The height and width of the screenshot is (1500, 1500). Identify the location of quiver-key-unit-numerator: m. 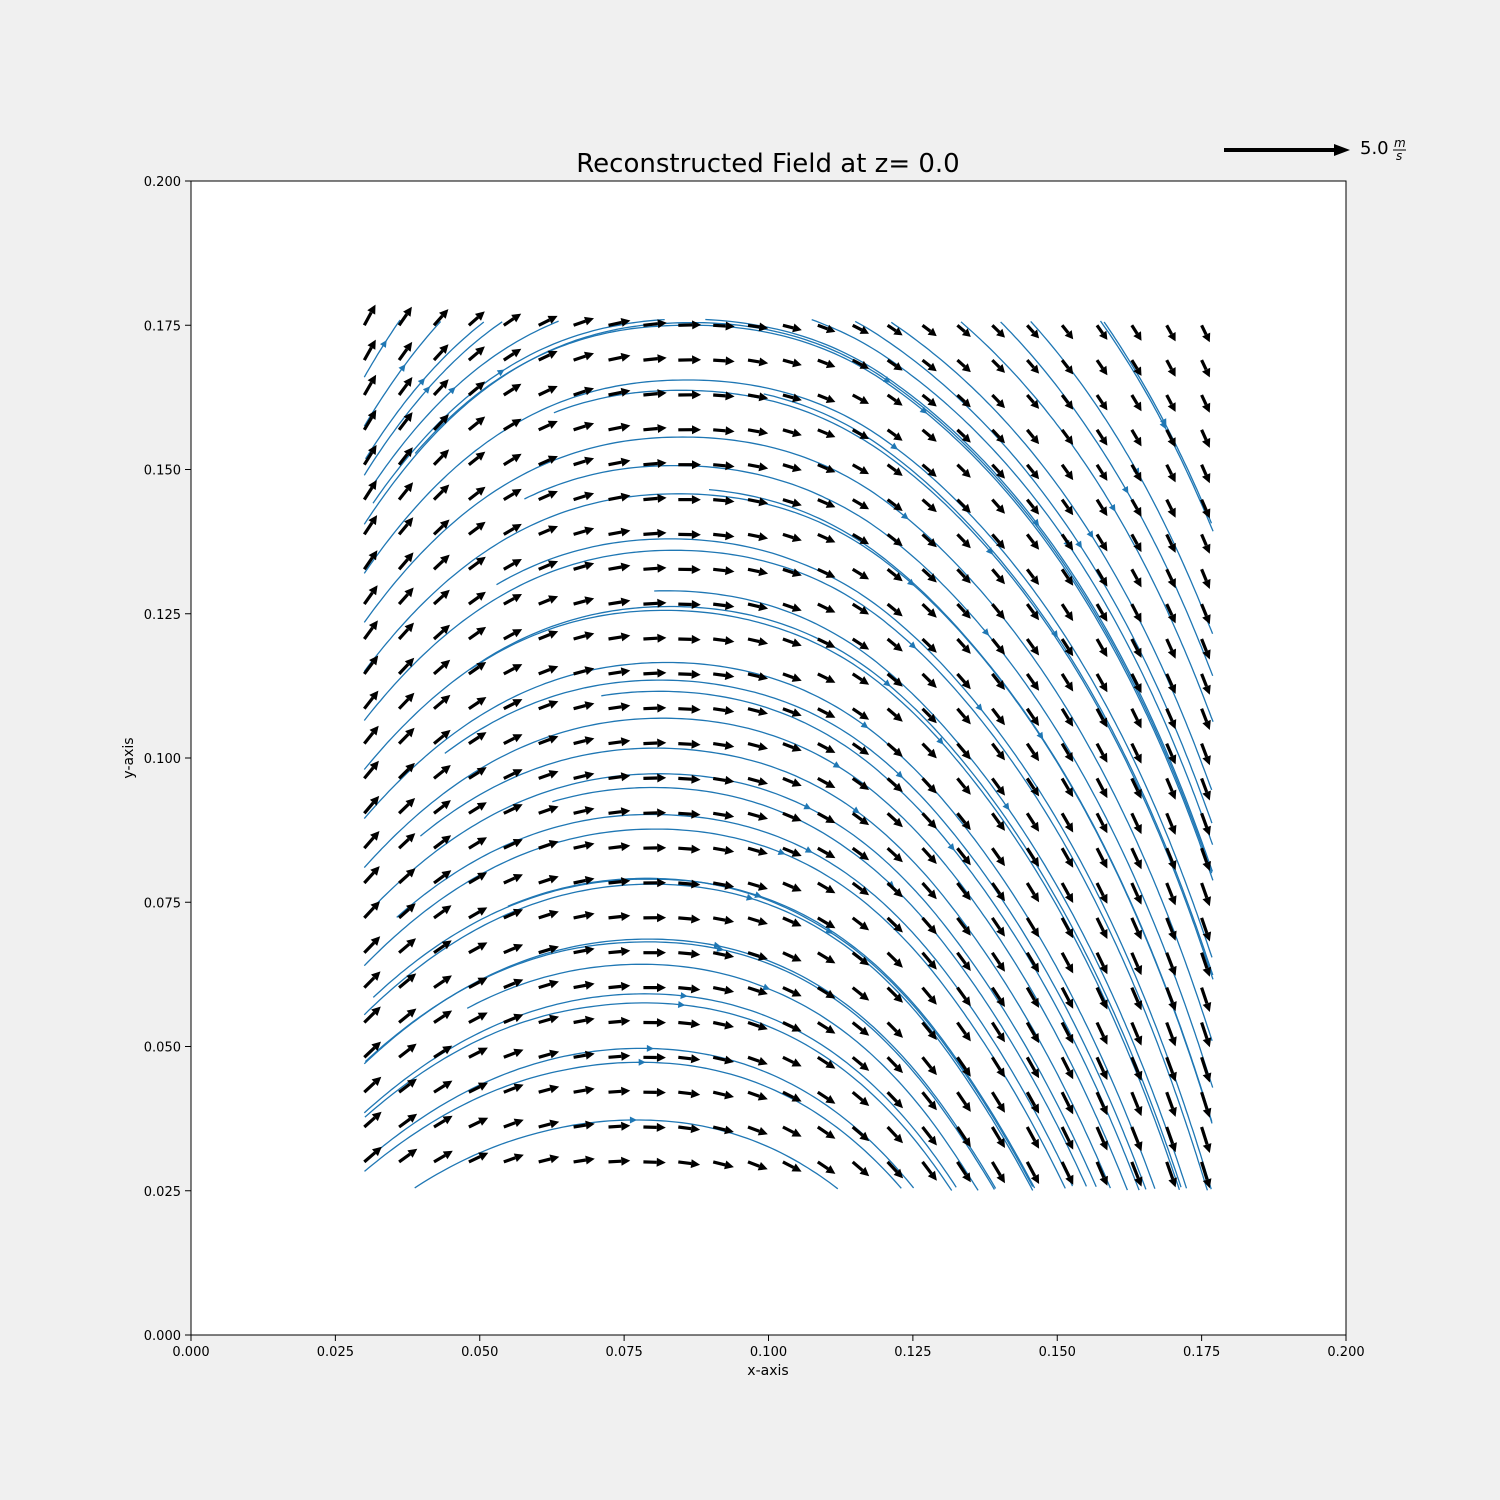
(1400, 143).